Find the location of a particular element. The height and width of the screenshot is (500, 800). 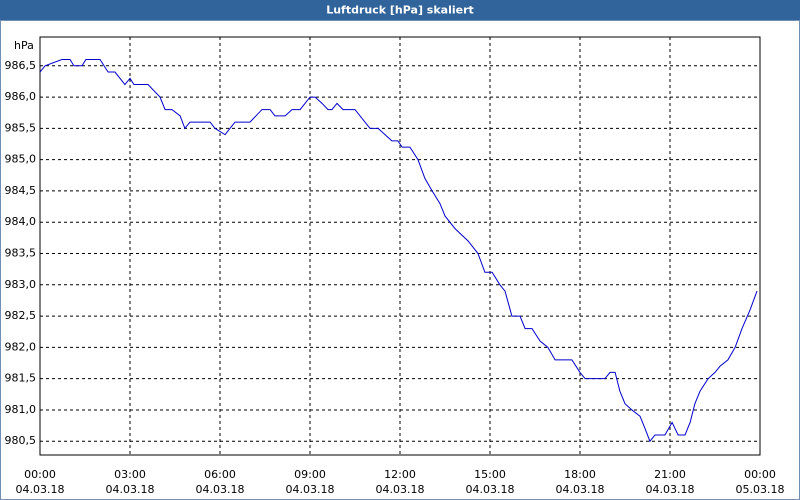

chart-title: Luftdruck [hPa] skaliert is located at coordinates (400, 10).